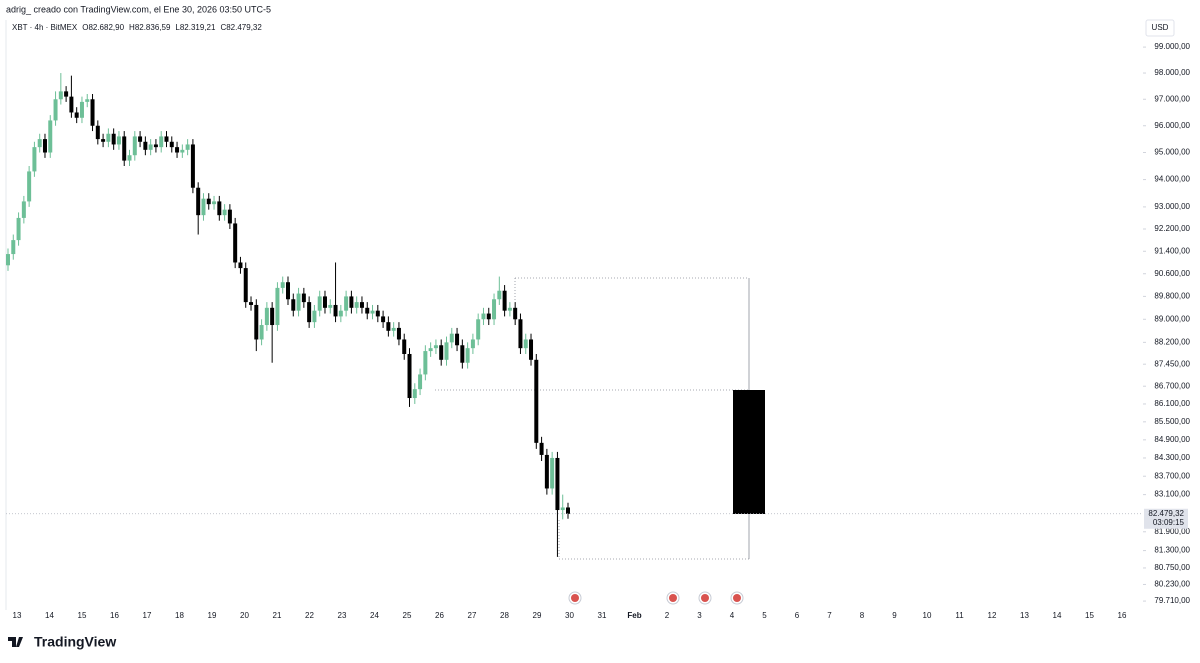  I want to click on y-tick-label: 98.000,00, so click(1172, 72).